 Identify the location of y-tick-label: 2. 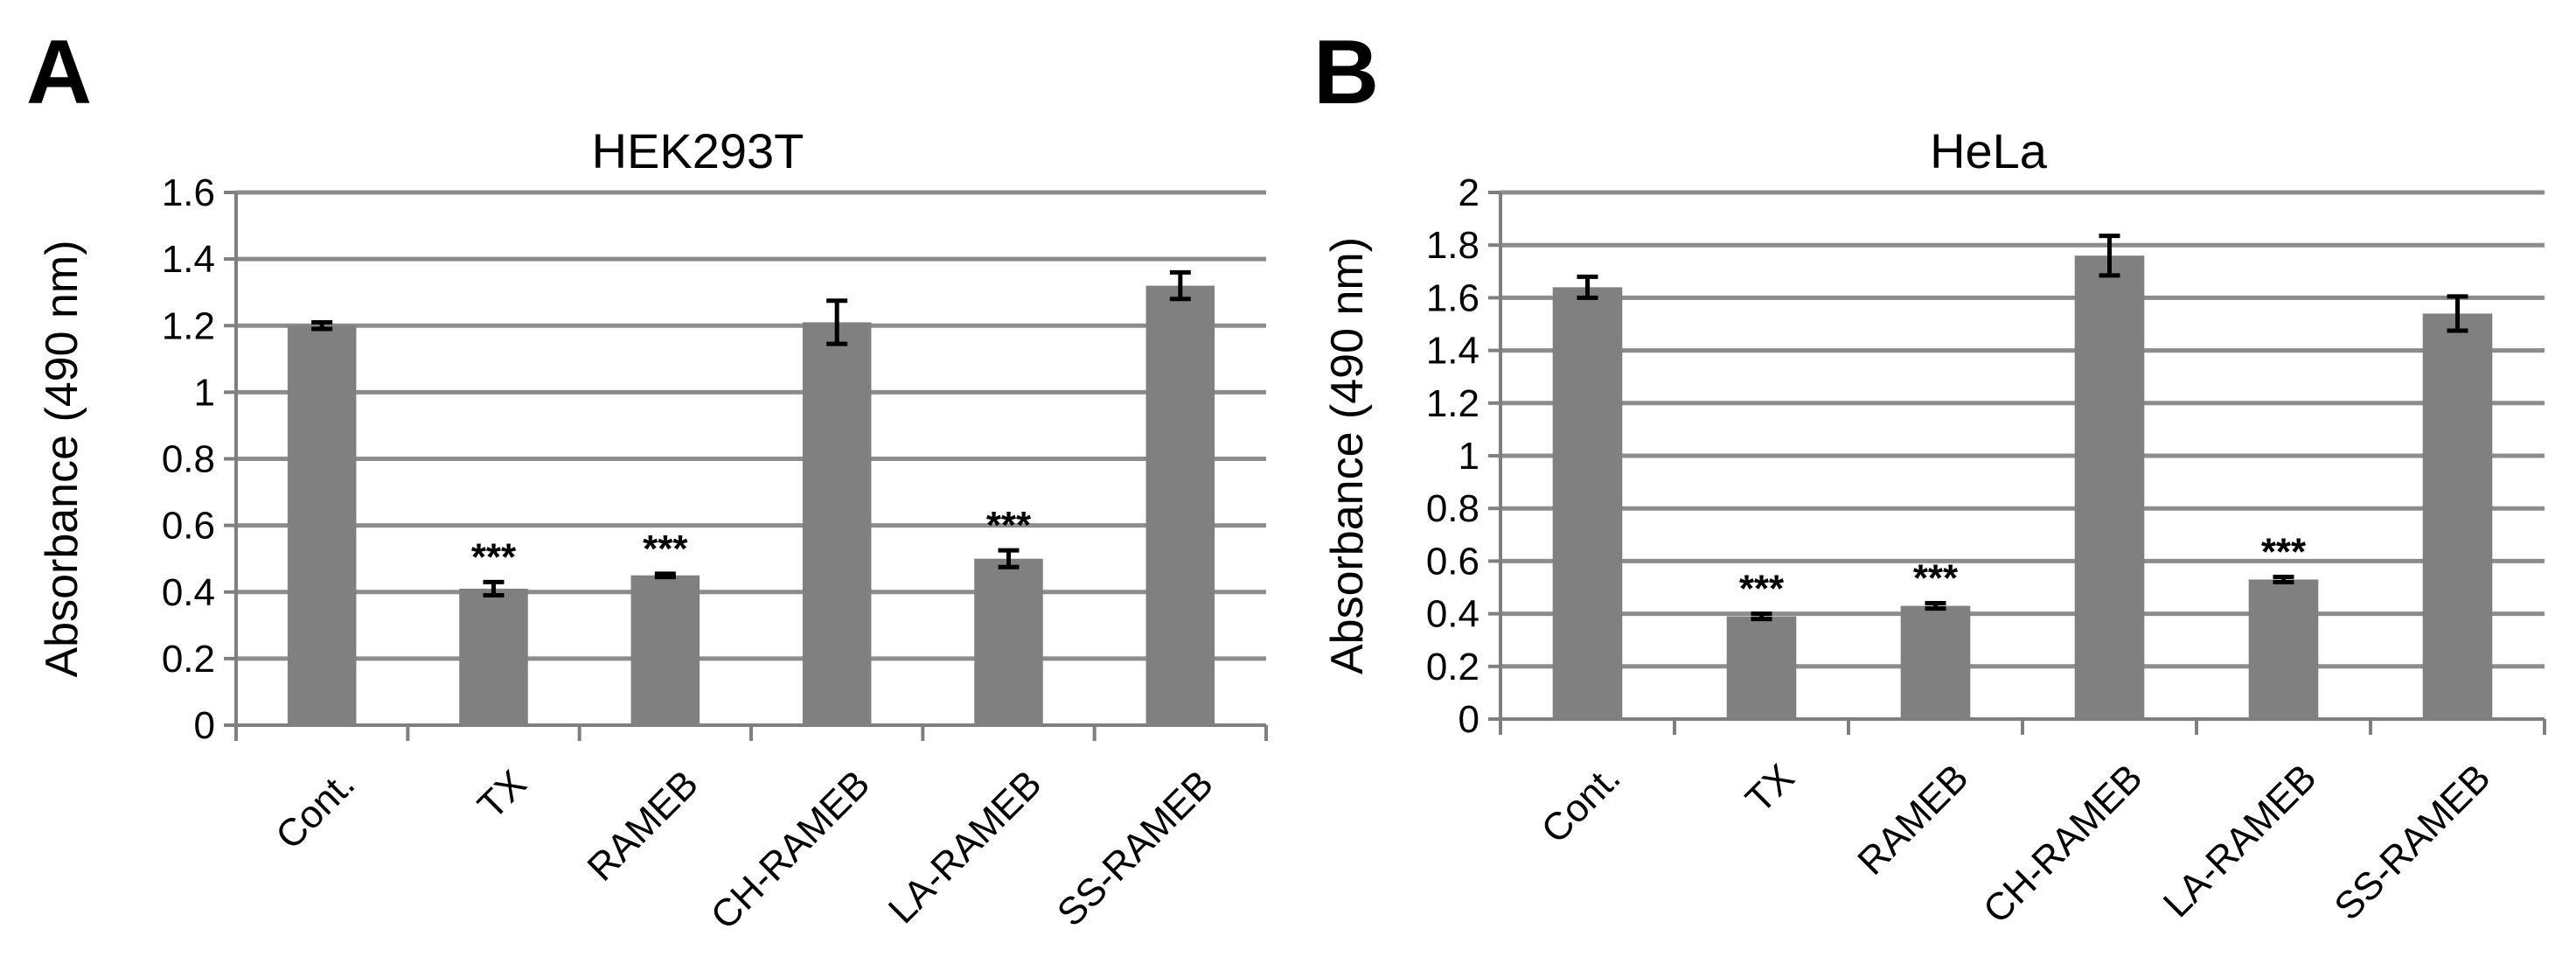
(1469, 192).